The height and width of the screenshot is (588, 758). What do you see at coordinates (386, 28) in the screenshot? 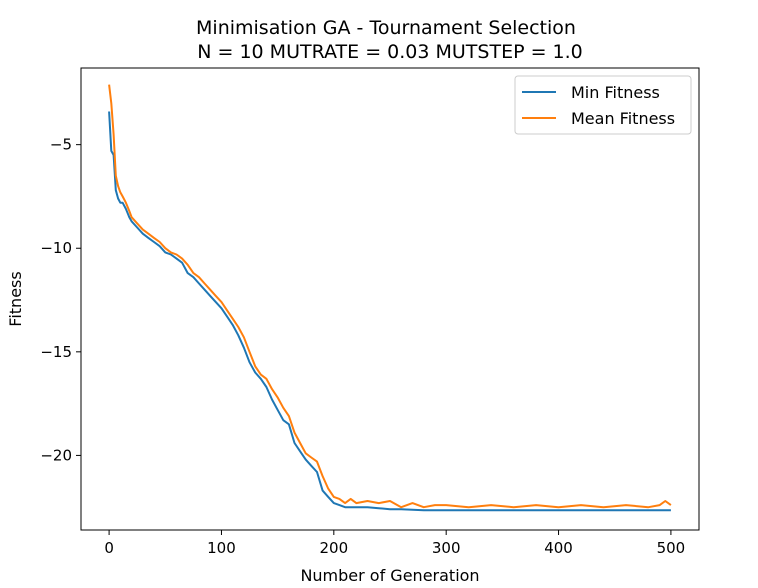
I see `chart-title: Minimisation GA - Tournament Selection` at bounding box center [386, 28].